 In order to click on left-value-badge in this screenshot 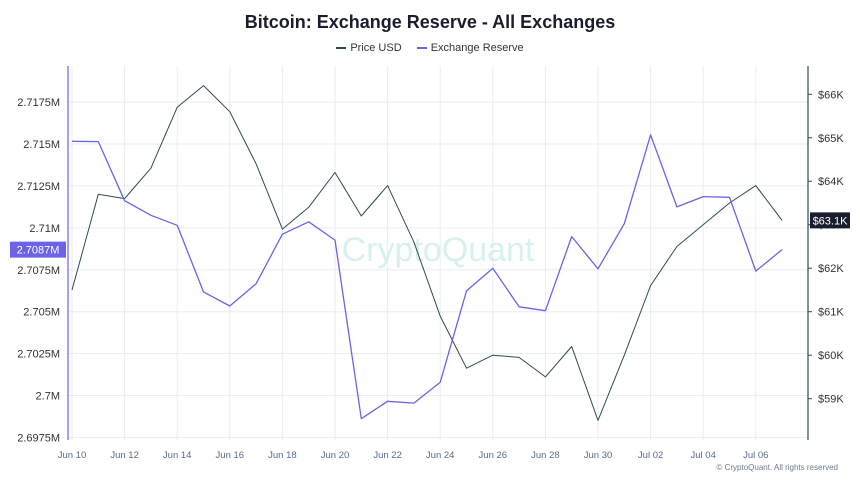, I will do `click(38, 249)`.